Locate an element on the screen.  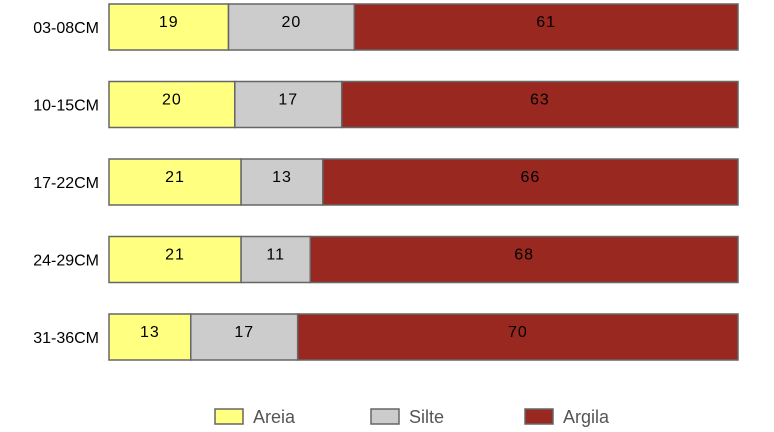
bar-areia-03-08cm is located at coordinates (169, 27).